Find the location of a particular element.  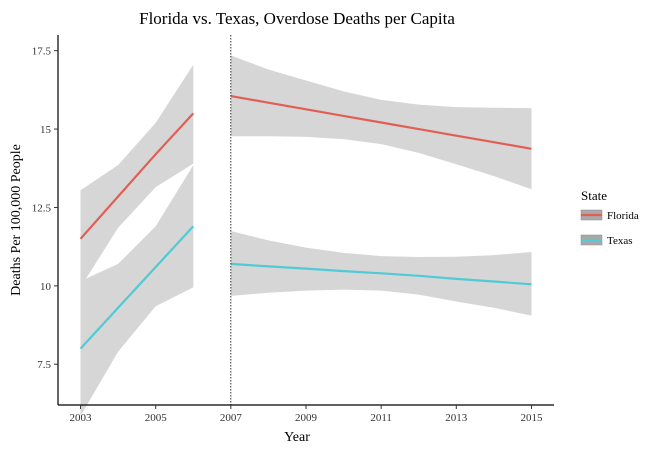

legend: State Florida Texas is located at coordinates (609, 217).